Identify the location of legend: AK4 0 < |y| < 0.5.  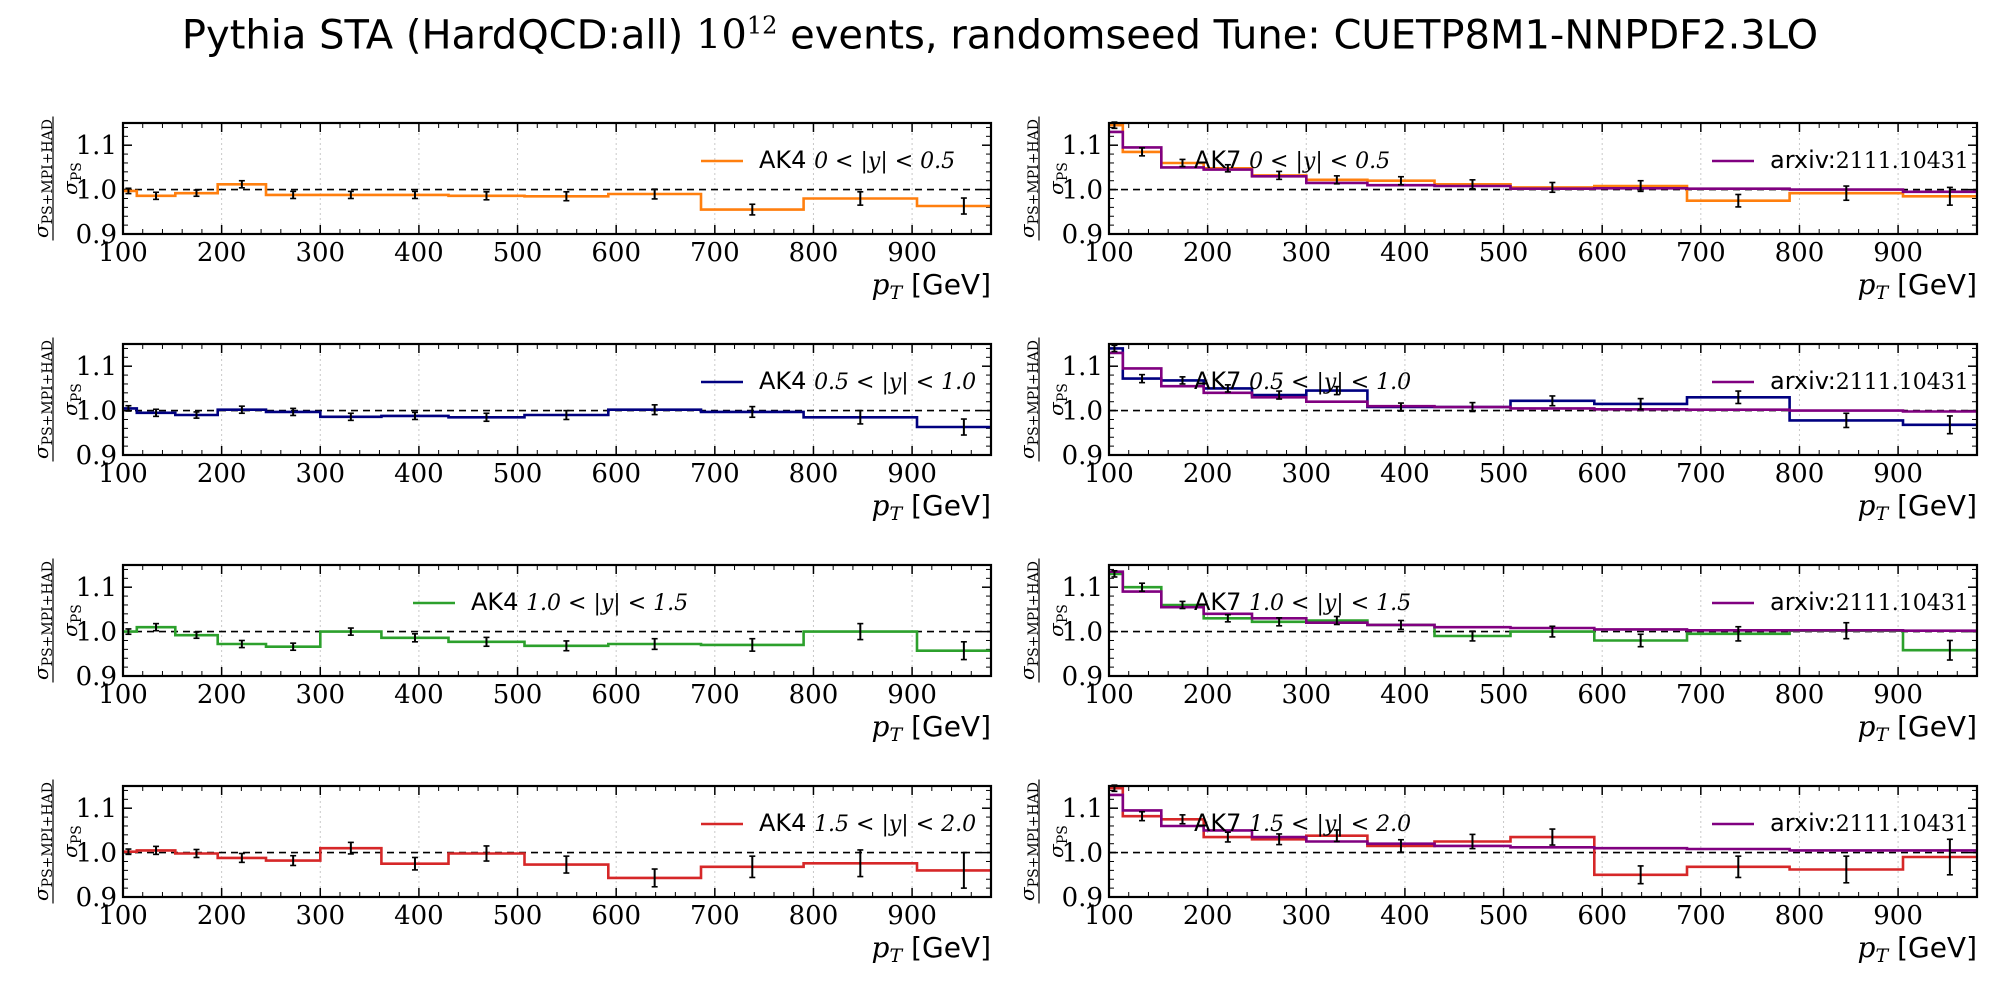
(828, 160).